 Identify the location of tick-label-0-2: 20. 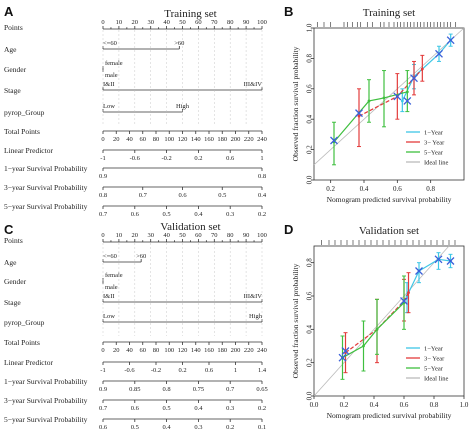
(135, 22).